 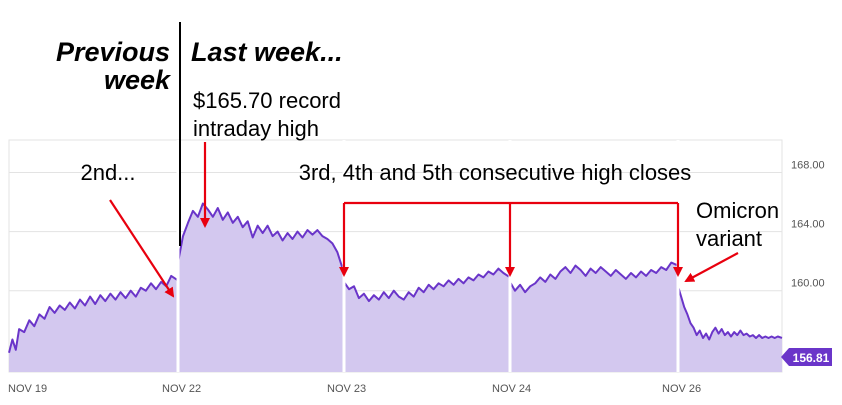 I want to click on x-axis-ticks: NOV 19 NOV 22 NOV 23 NOV 24 NOV 26, so click(x=354, y=389).